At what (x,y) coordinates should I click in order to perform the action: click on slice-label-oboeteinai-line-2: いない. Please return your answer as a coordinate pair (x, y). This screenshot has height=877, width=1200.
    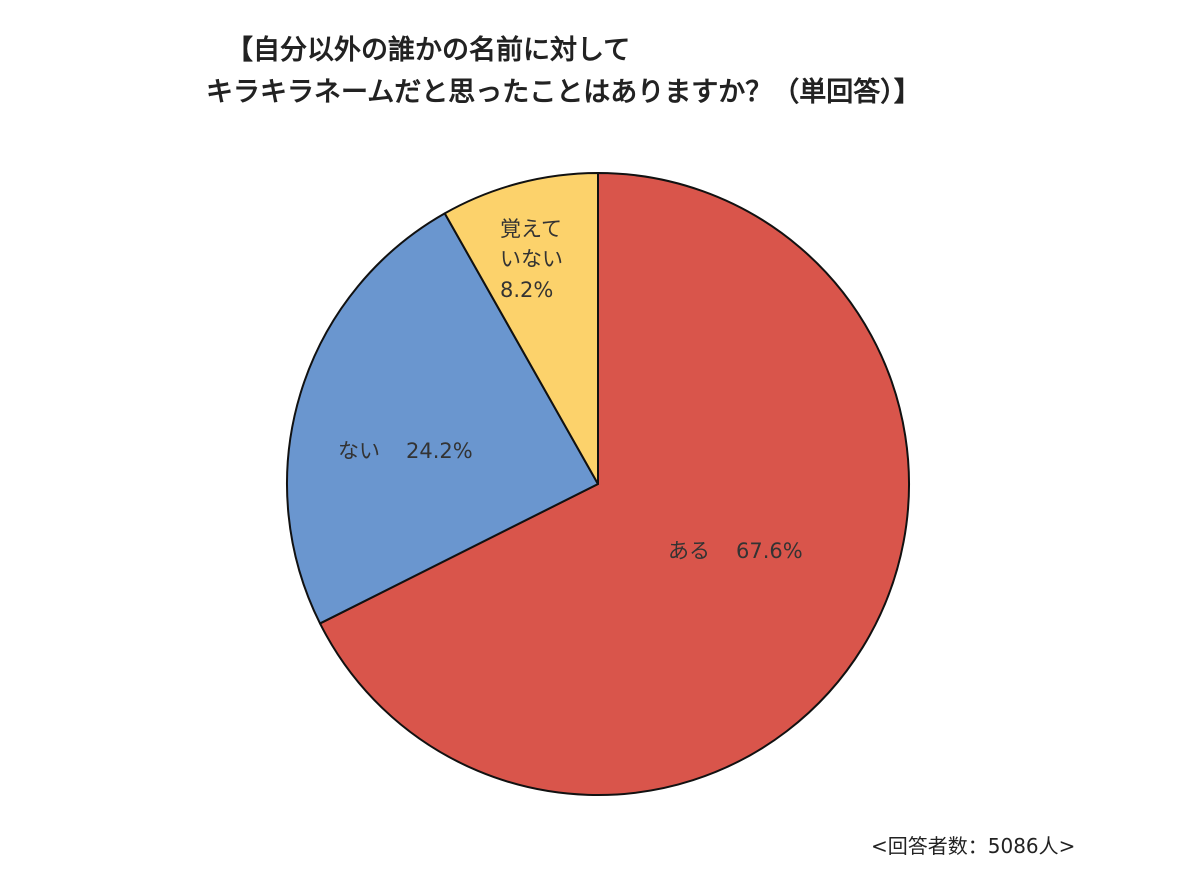
    Looking at the image, I should click on (531, 259).